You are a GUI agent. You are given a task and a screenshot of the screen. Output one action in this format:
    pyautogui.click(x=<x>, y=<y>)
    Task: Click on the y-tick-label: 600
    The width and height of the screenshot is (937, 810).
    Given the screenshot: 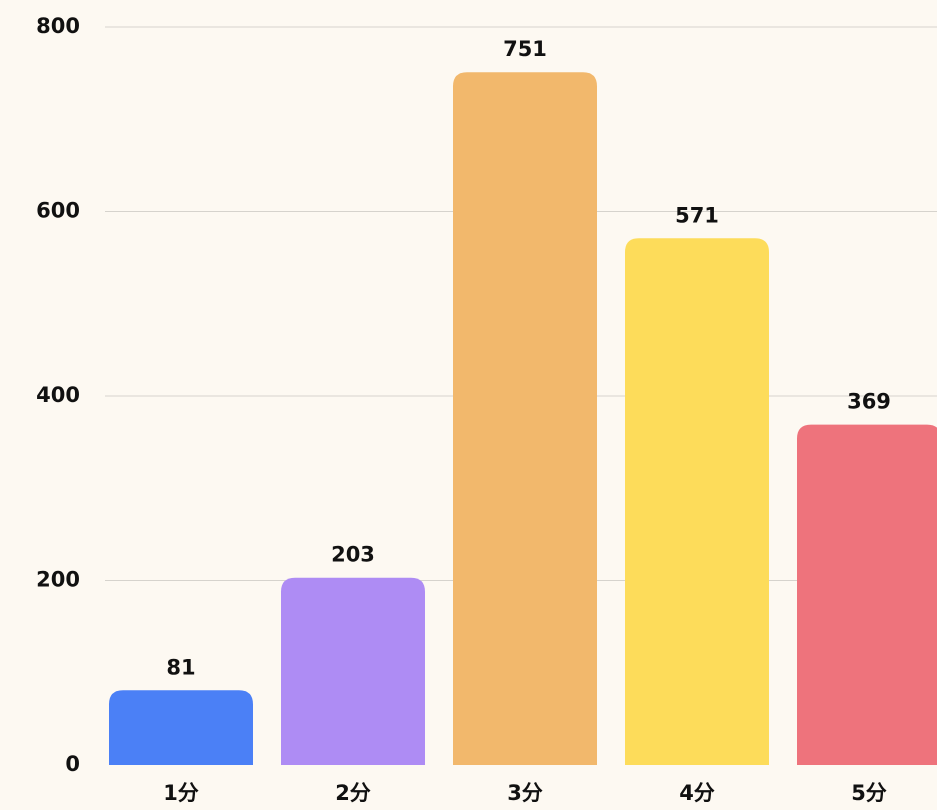 What is the action you would take?
    pyautogui.click(x=58, y=211)
    